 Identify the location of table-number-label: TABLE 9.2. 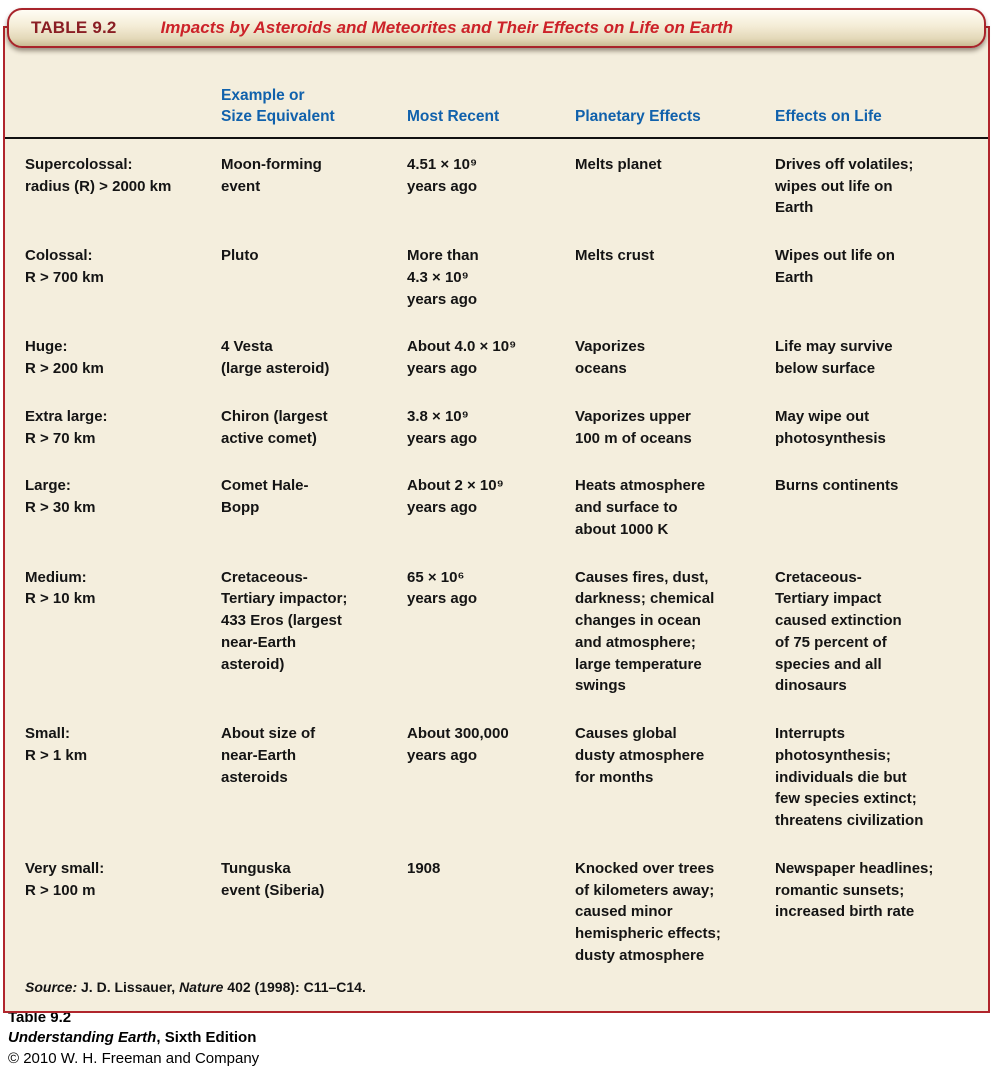
(74, 27).